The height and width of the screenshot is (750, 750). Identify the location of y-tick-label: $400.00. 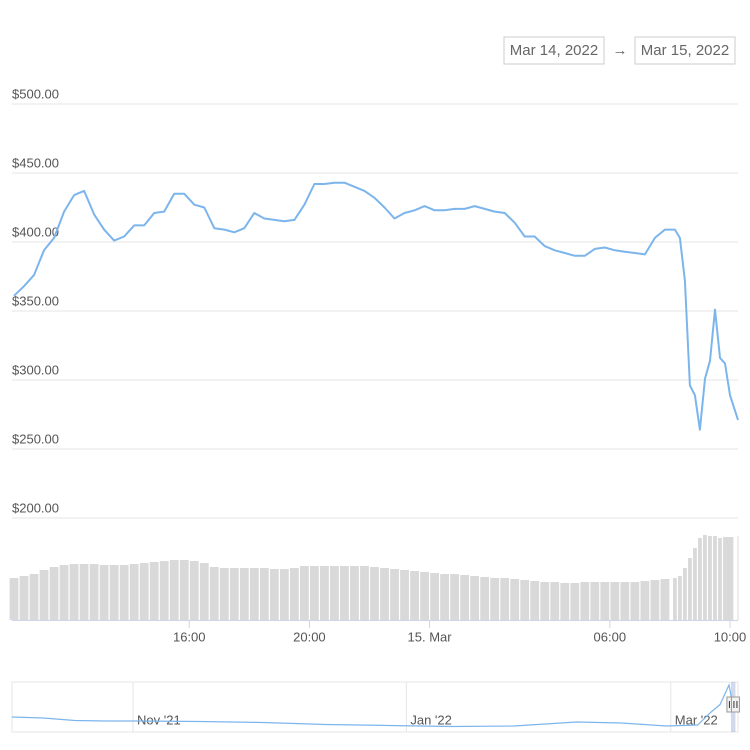
(35, 231).